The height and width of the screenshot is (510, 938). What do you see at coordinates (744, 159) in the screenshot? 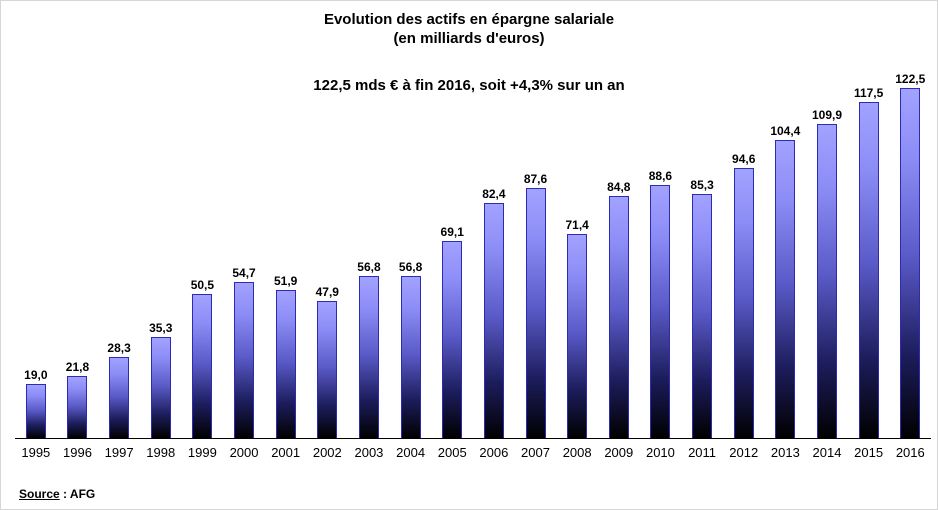
I see `bar-value-label: 94,6` at bounding box center [744, 159].